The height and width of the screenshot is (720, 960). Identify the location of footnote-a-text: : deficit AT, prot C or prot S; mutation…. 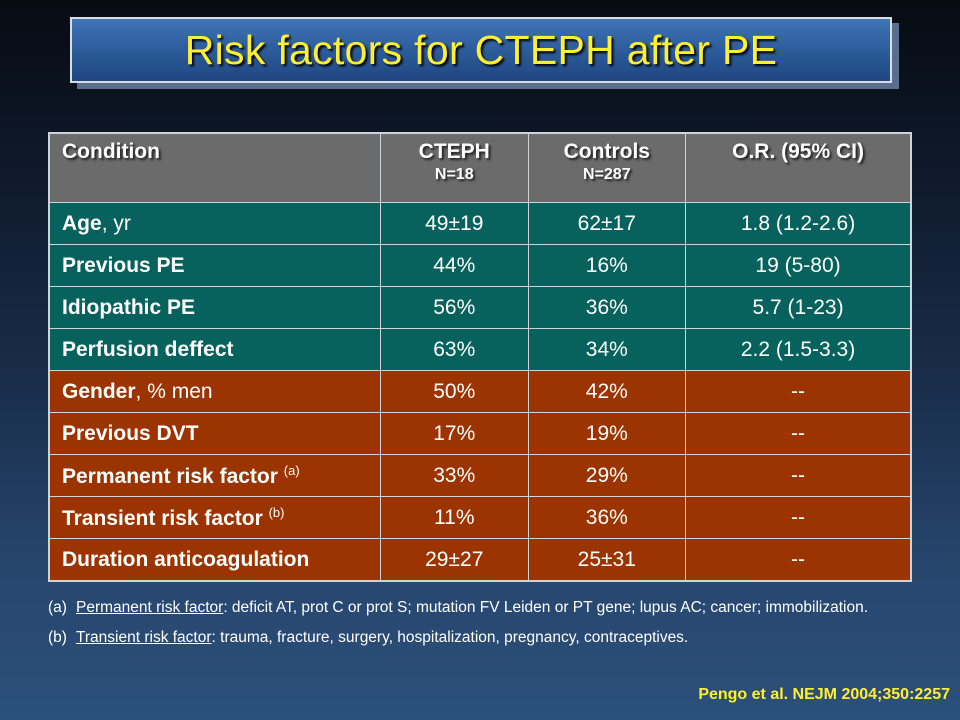
(546, 607).